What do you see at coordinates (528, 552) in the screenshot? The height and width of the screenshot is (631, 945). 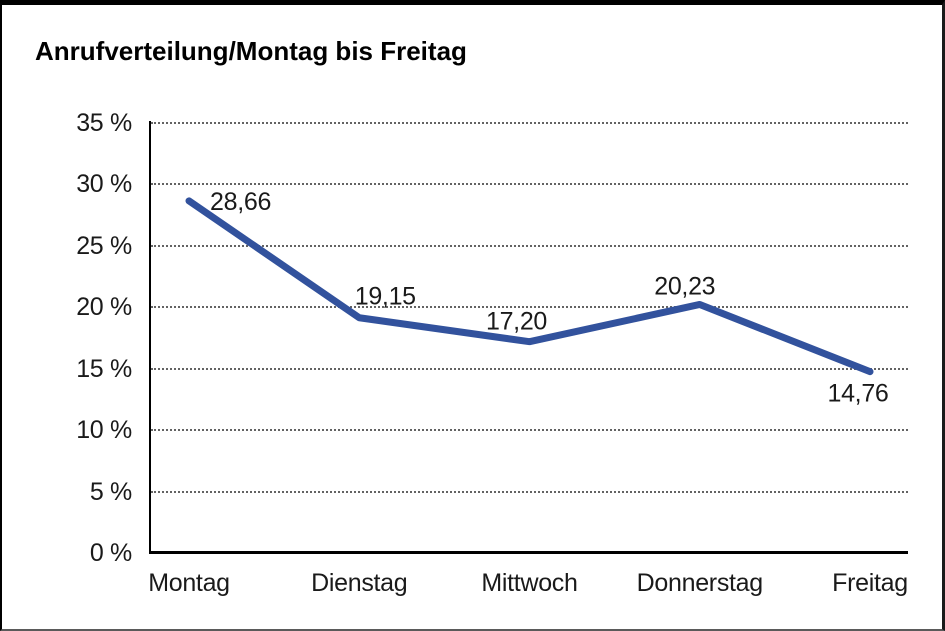 I see `x-axis-line` at bounding box center [528, 552].